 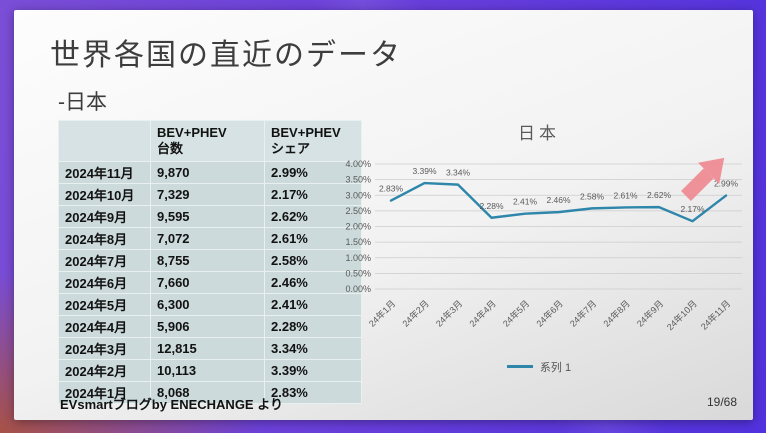 I want to click on units-cell: 9,870, so click(x=207, y=172).